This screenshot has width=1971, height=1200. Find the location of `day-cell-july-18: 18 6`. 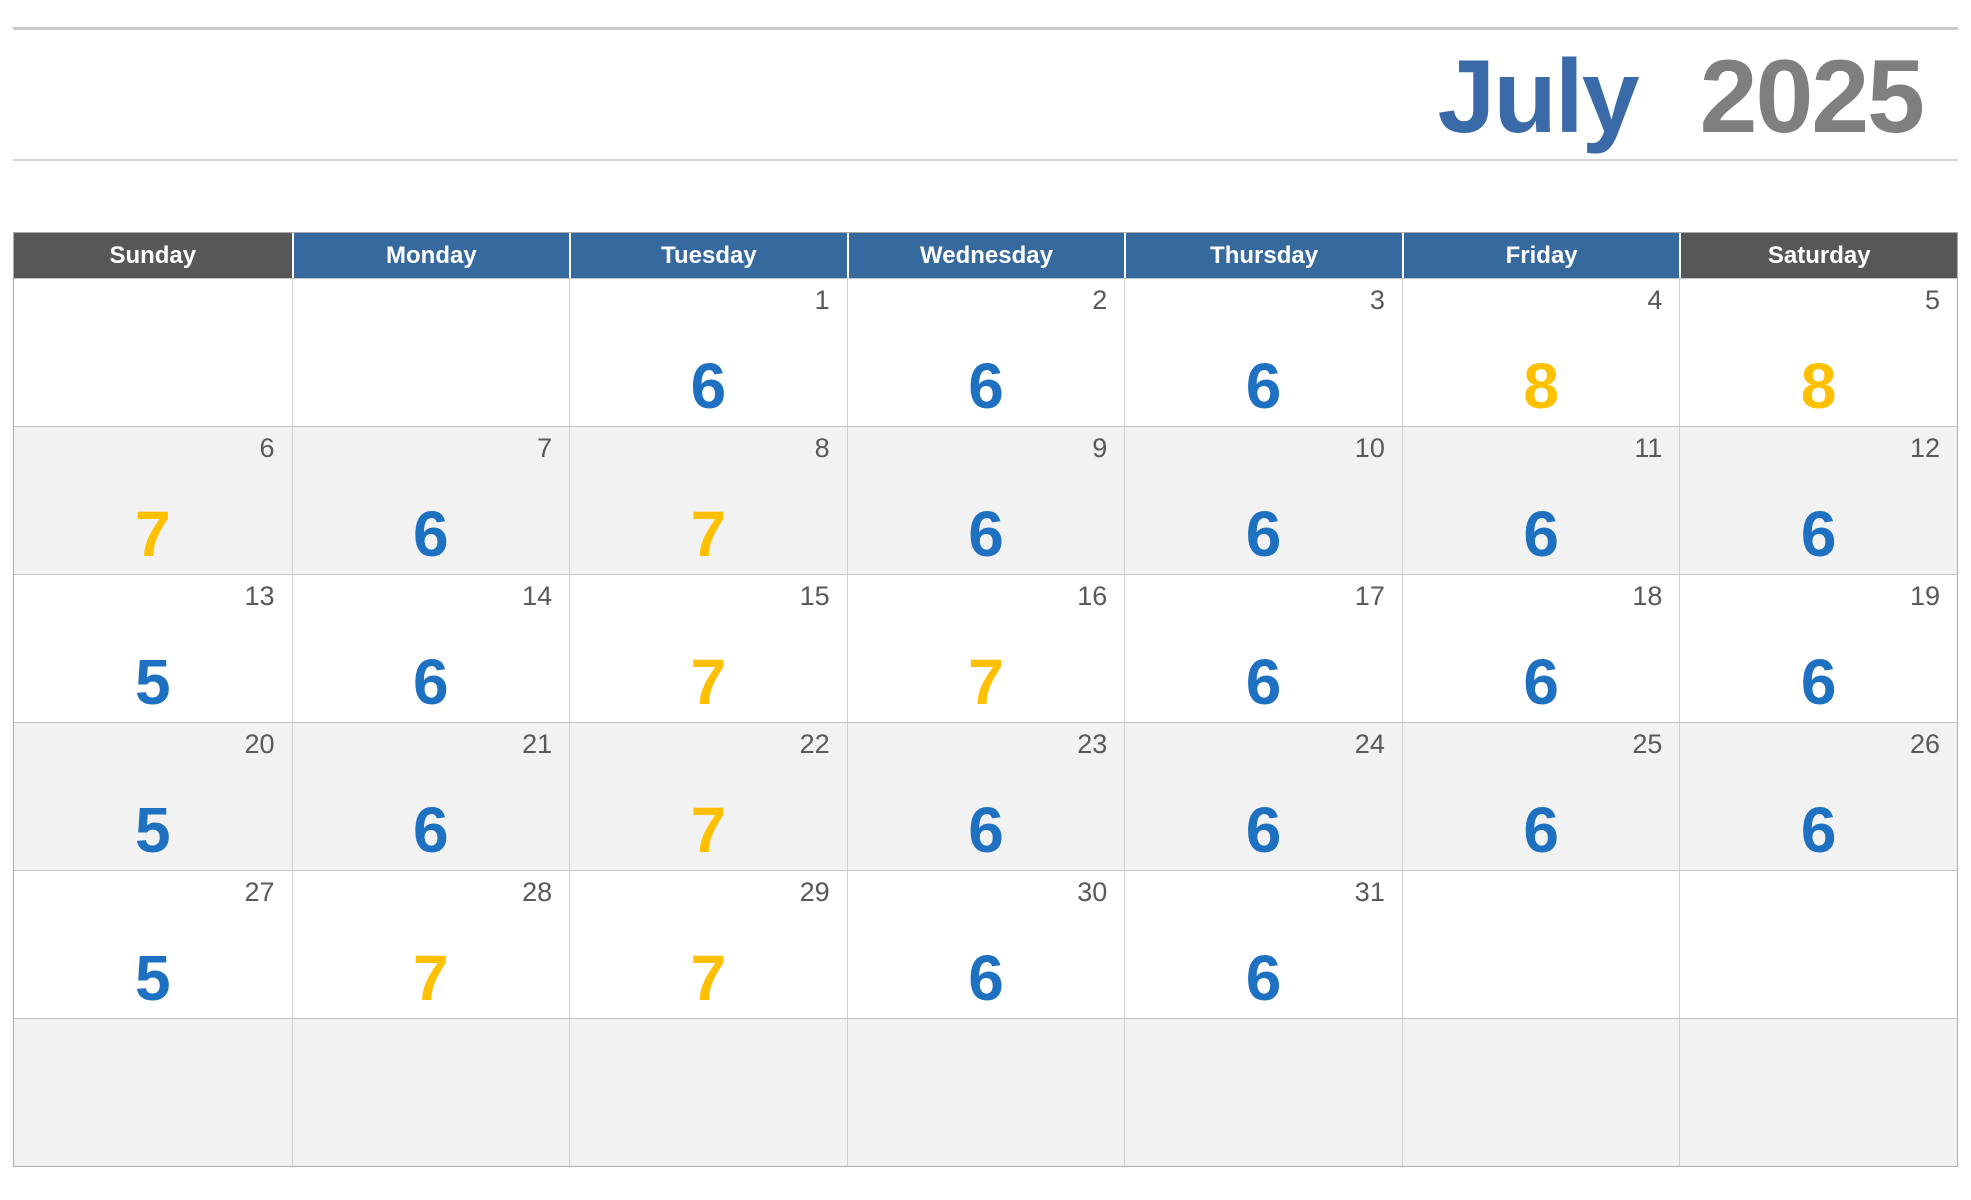

day-cell-july-18: 18 6 is located at coordinates (1540, 648).